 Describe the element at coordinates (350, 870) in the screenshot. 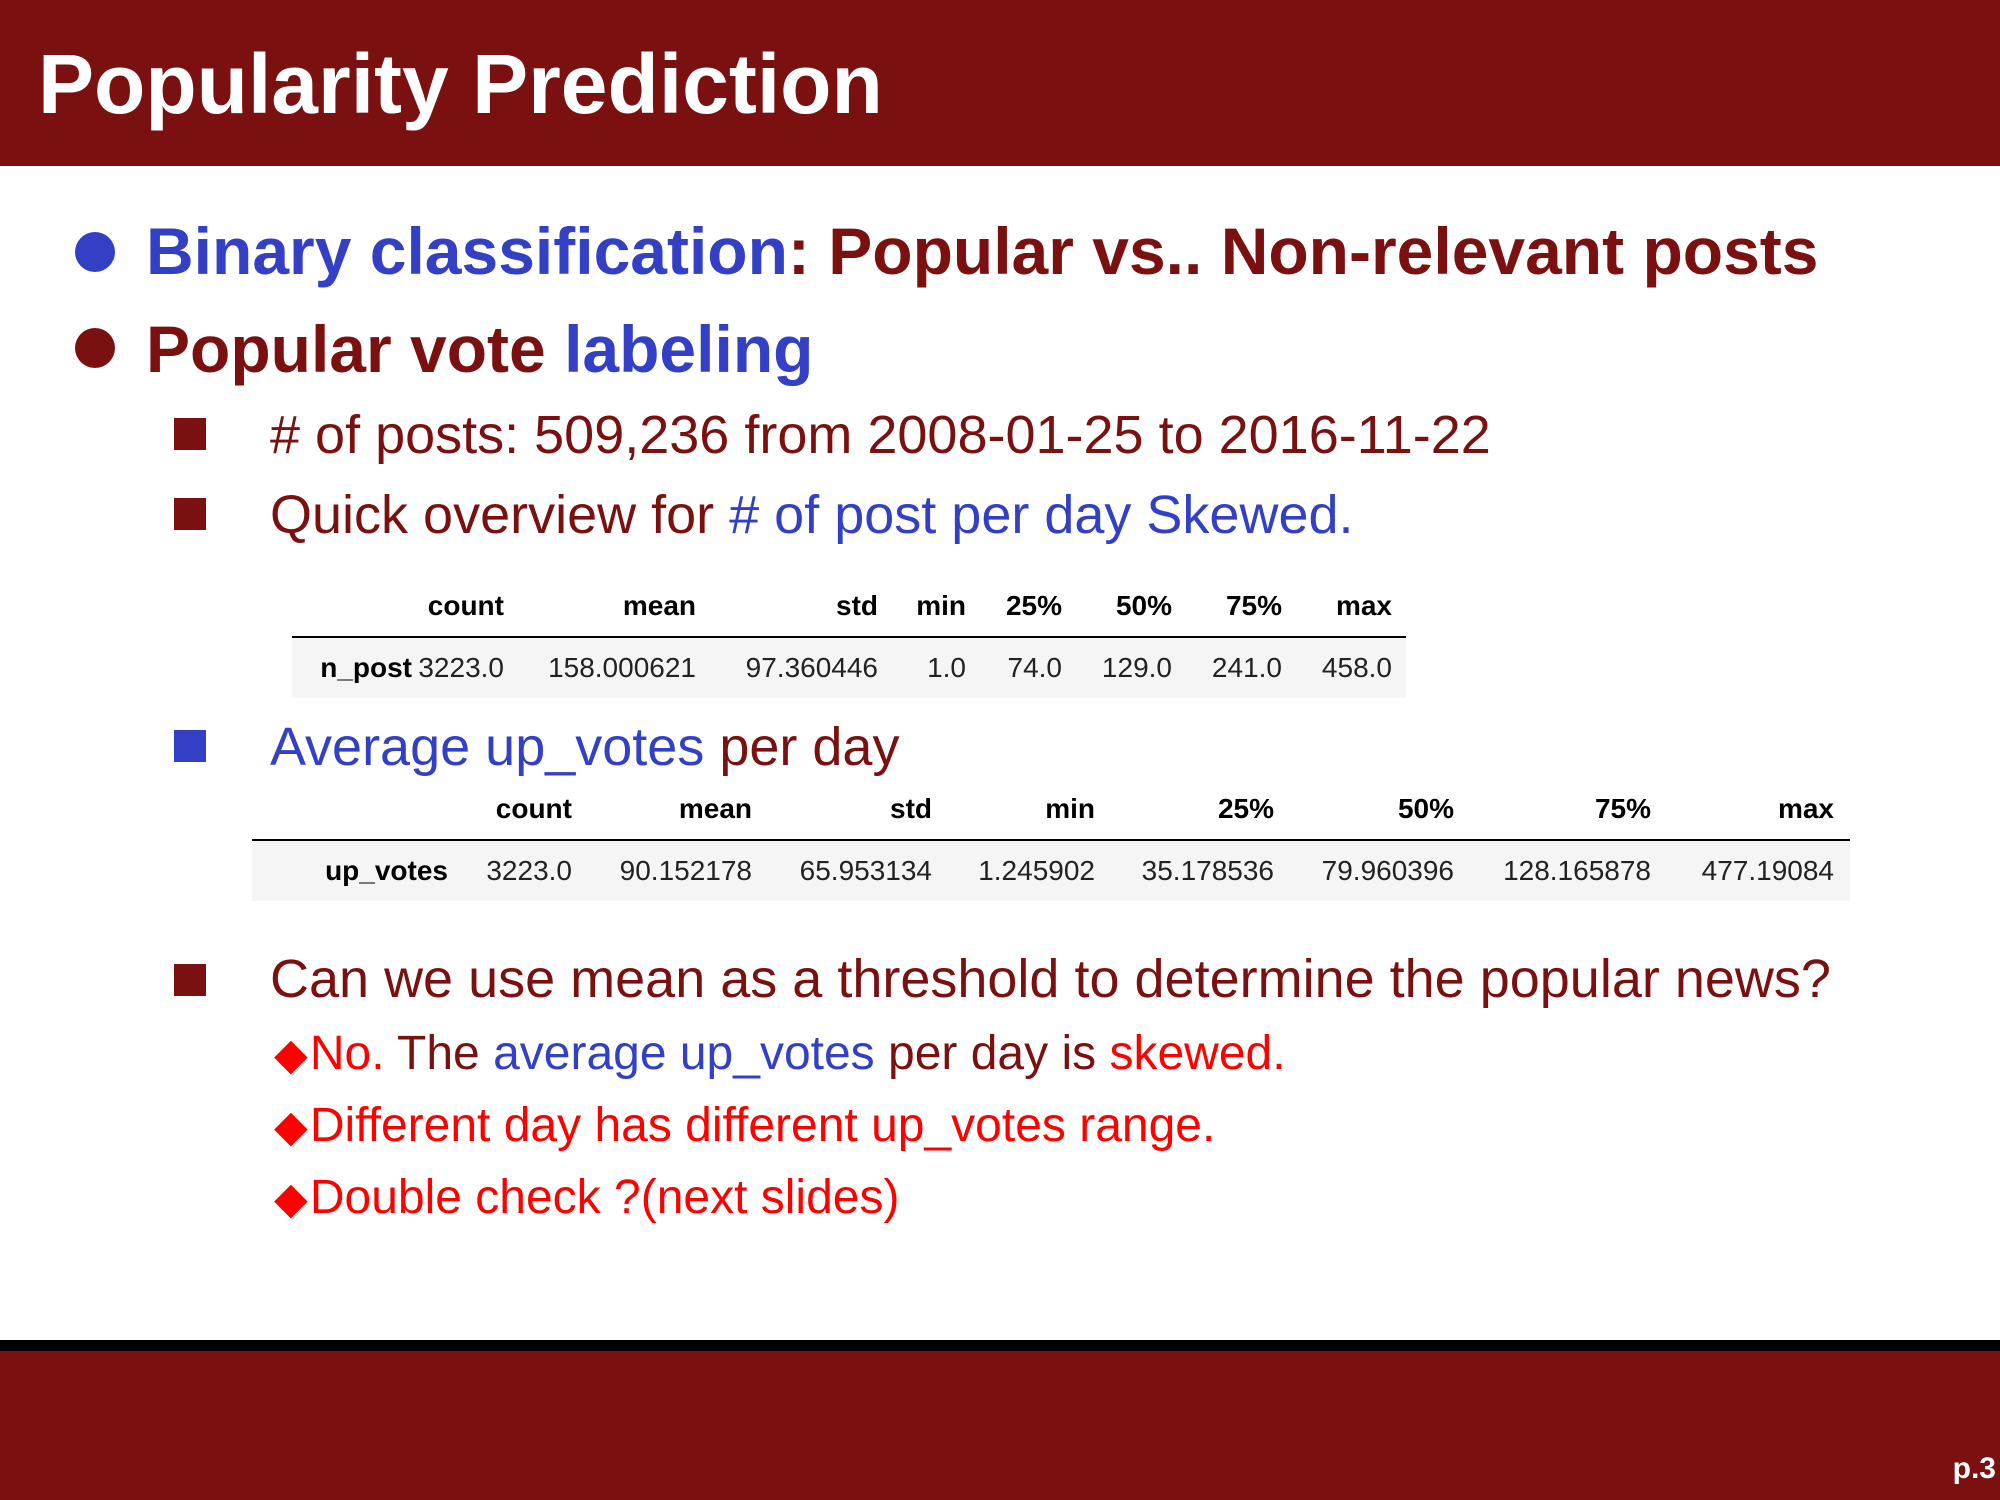

I see `row-label: up_votes` at that location.